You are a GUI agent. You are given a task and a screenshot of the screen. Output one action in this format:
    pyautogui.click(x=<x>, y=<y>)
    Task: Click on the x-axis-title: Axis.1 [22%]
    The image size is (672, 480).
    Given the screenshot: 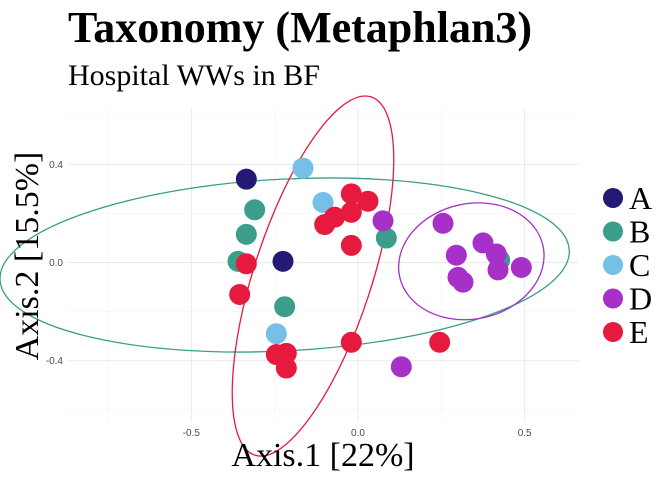 What is the action you would take?
    pyautogui.click(x=322, y=455)
    